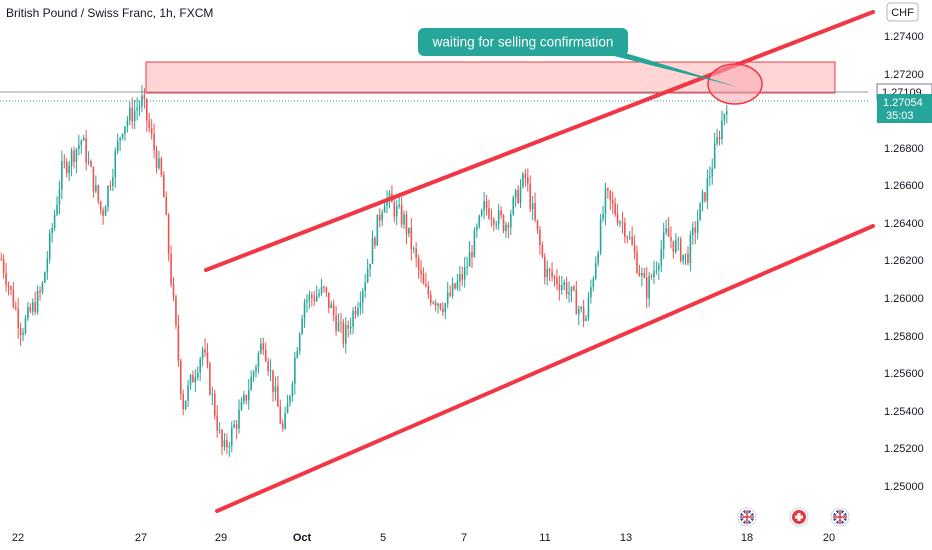  Describe the element at coordinates (904, 37) in the screenshot. I see `price-tick: 1.27400` at that location.